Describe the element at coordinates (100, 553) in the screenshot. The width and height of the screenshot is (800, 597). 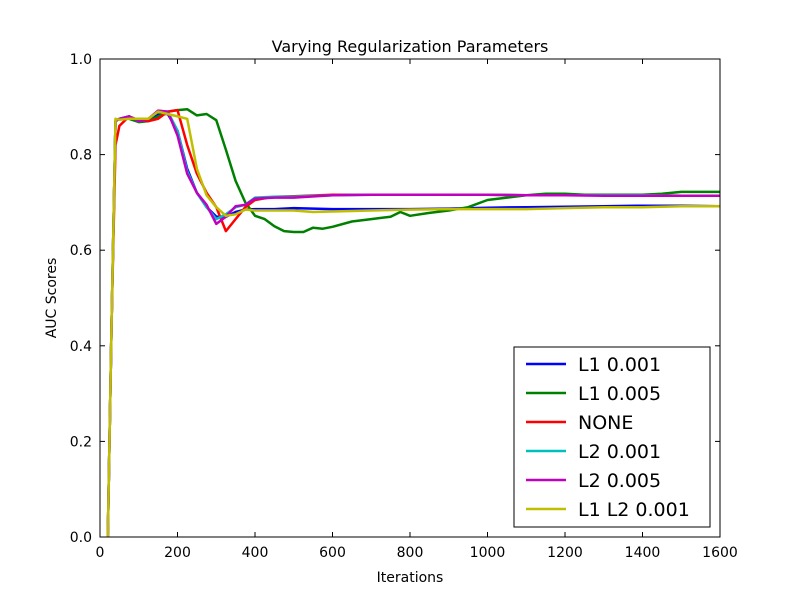
I see `x-tick-label: 0` at that location.